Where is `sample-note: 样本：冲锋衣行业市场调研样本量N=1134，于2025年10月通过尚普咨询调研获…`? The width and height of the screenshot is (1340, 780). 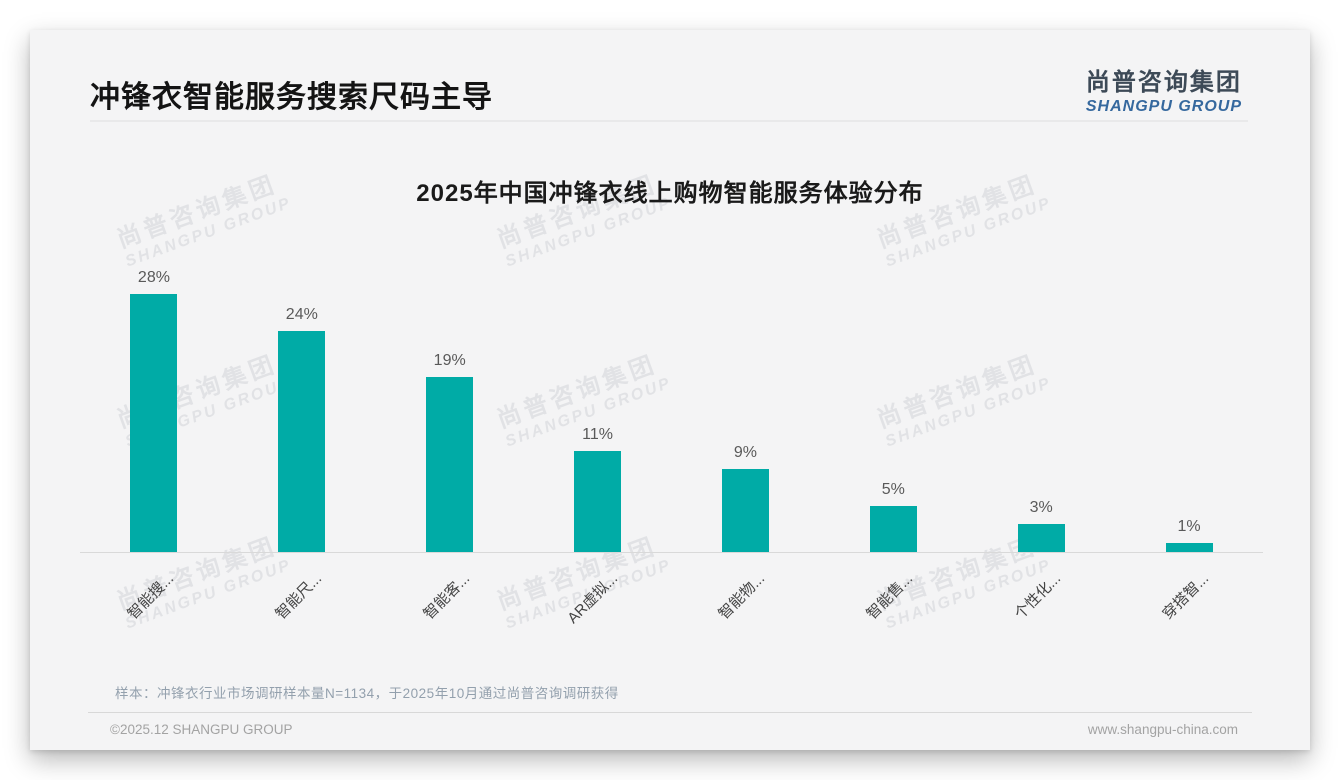
sample-note: 样本：冲锋衣行业市场调研样本量N=1134，于2025年10月通过尚普咨询调研获… is located at coordinates (367, 693).